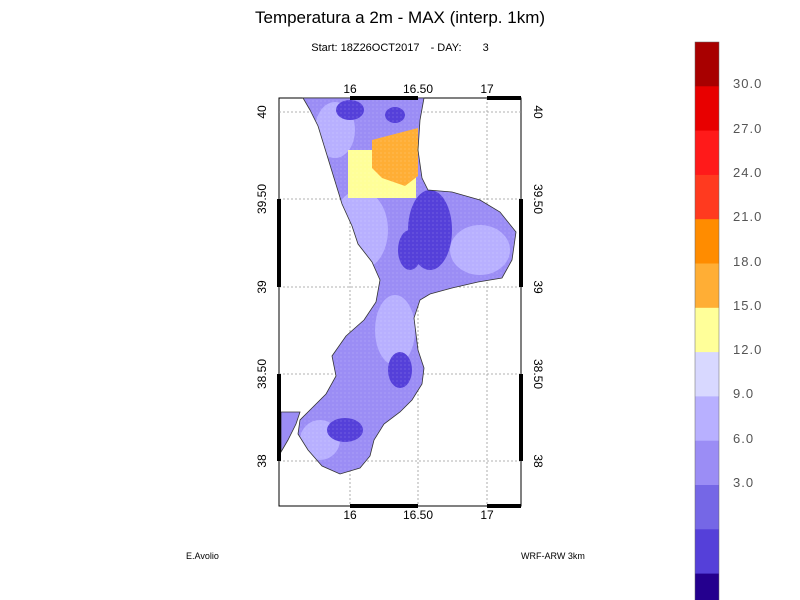 This screenshot has width=800, height=600. Describe the element at coordinates (418, 515) in the screenshot. I see `lon-tick-bottom-2: 16.50` at that location.